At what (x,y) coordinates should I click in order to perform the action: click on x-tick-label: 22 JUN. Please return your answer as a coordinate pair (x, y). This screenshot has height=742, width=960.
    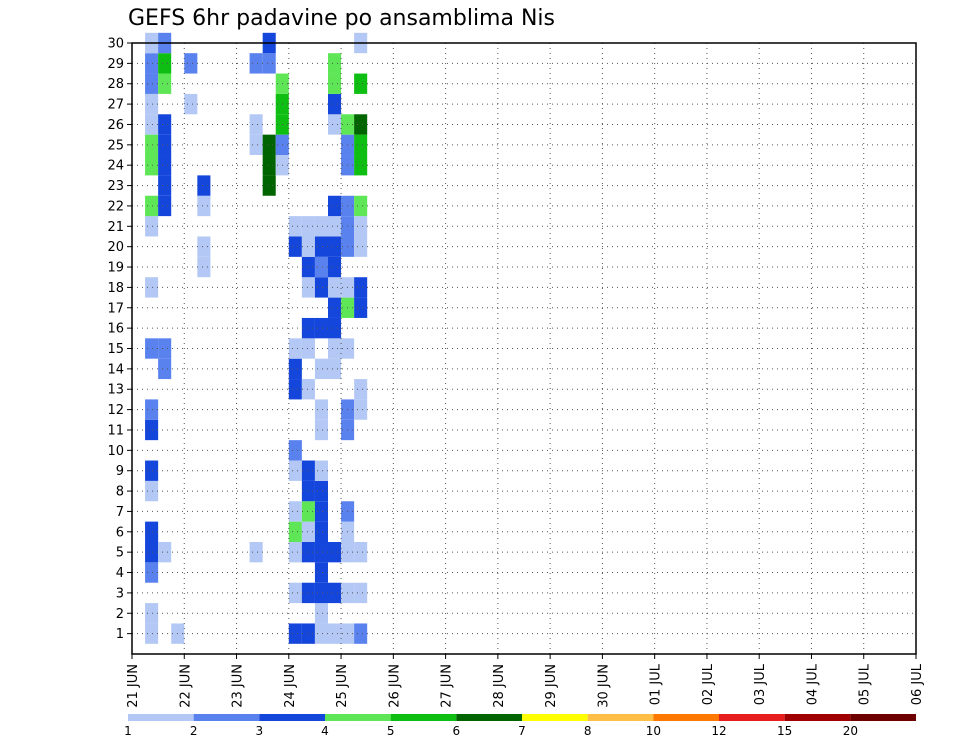
    Looking at the image, I should click on (185, 686).